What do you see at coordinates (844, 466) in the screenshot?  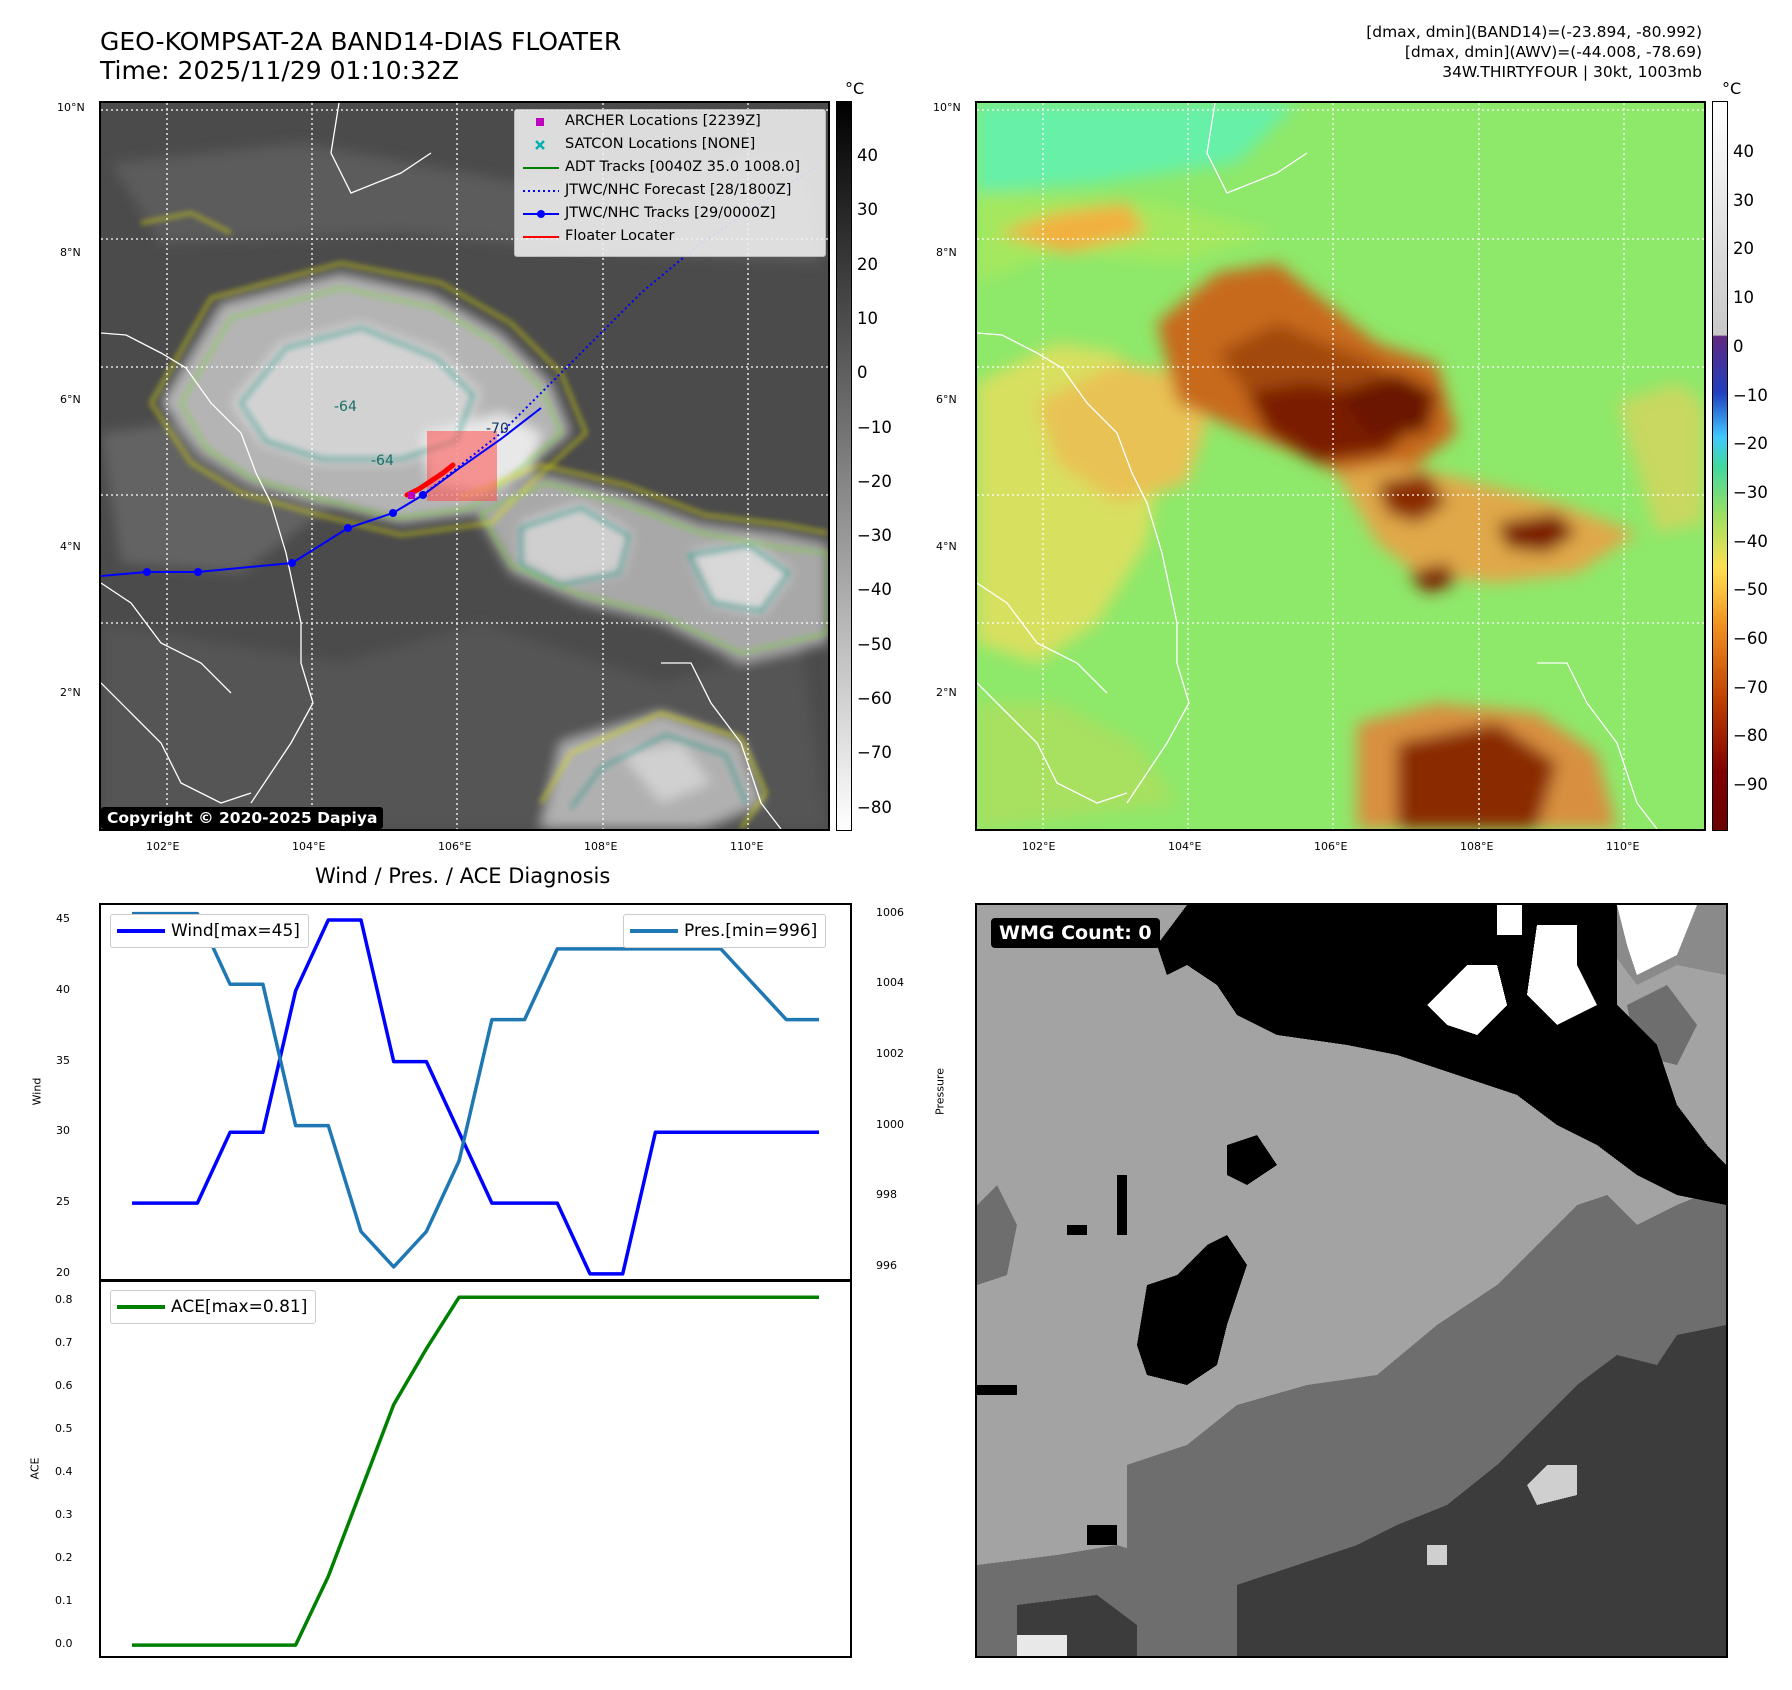 I see `ir-colorbar` at bounding box center [844, 466].